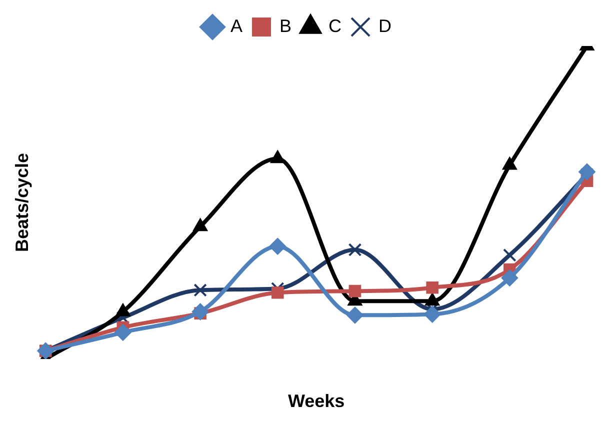  I want to click on y-axis-title: Beats/cycle, so click(22, 202).